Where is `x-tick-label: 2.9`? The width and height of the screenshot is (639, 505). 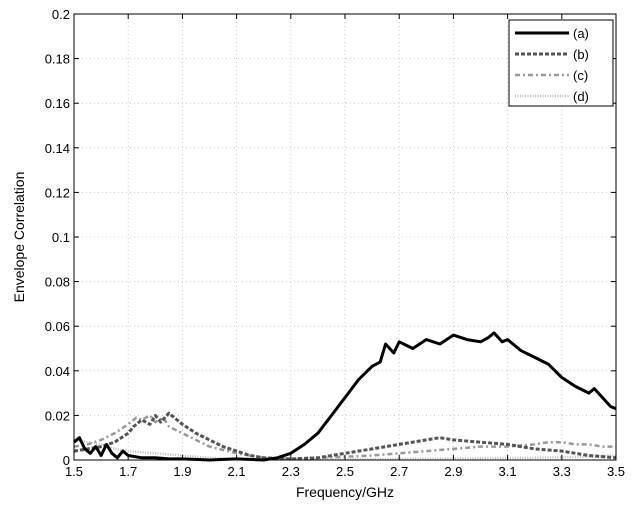
x-tick-label: 2.9 is located at coordinates (453, 471).